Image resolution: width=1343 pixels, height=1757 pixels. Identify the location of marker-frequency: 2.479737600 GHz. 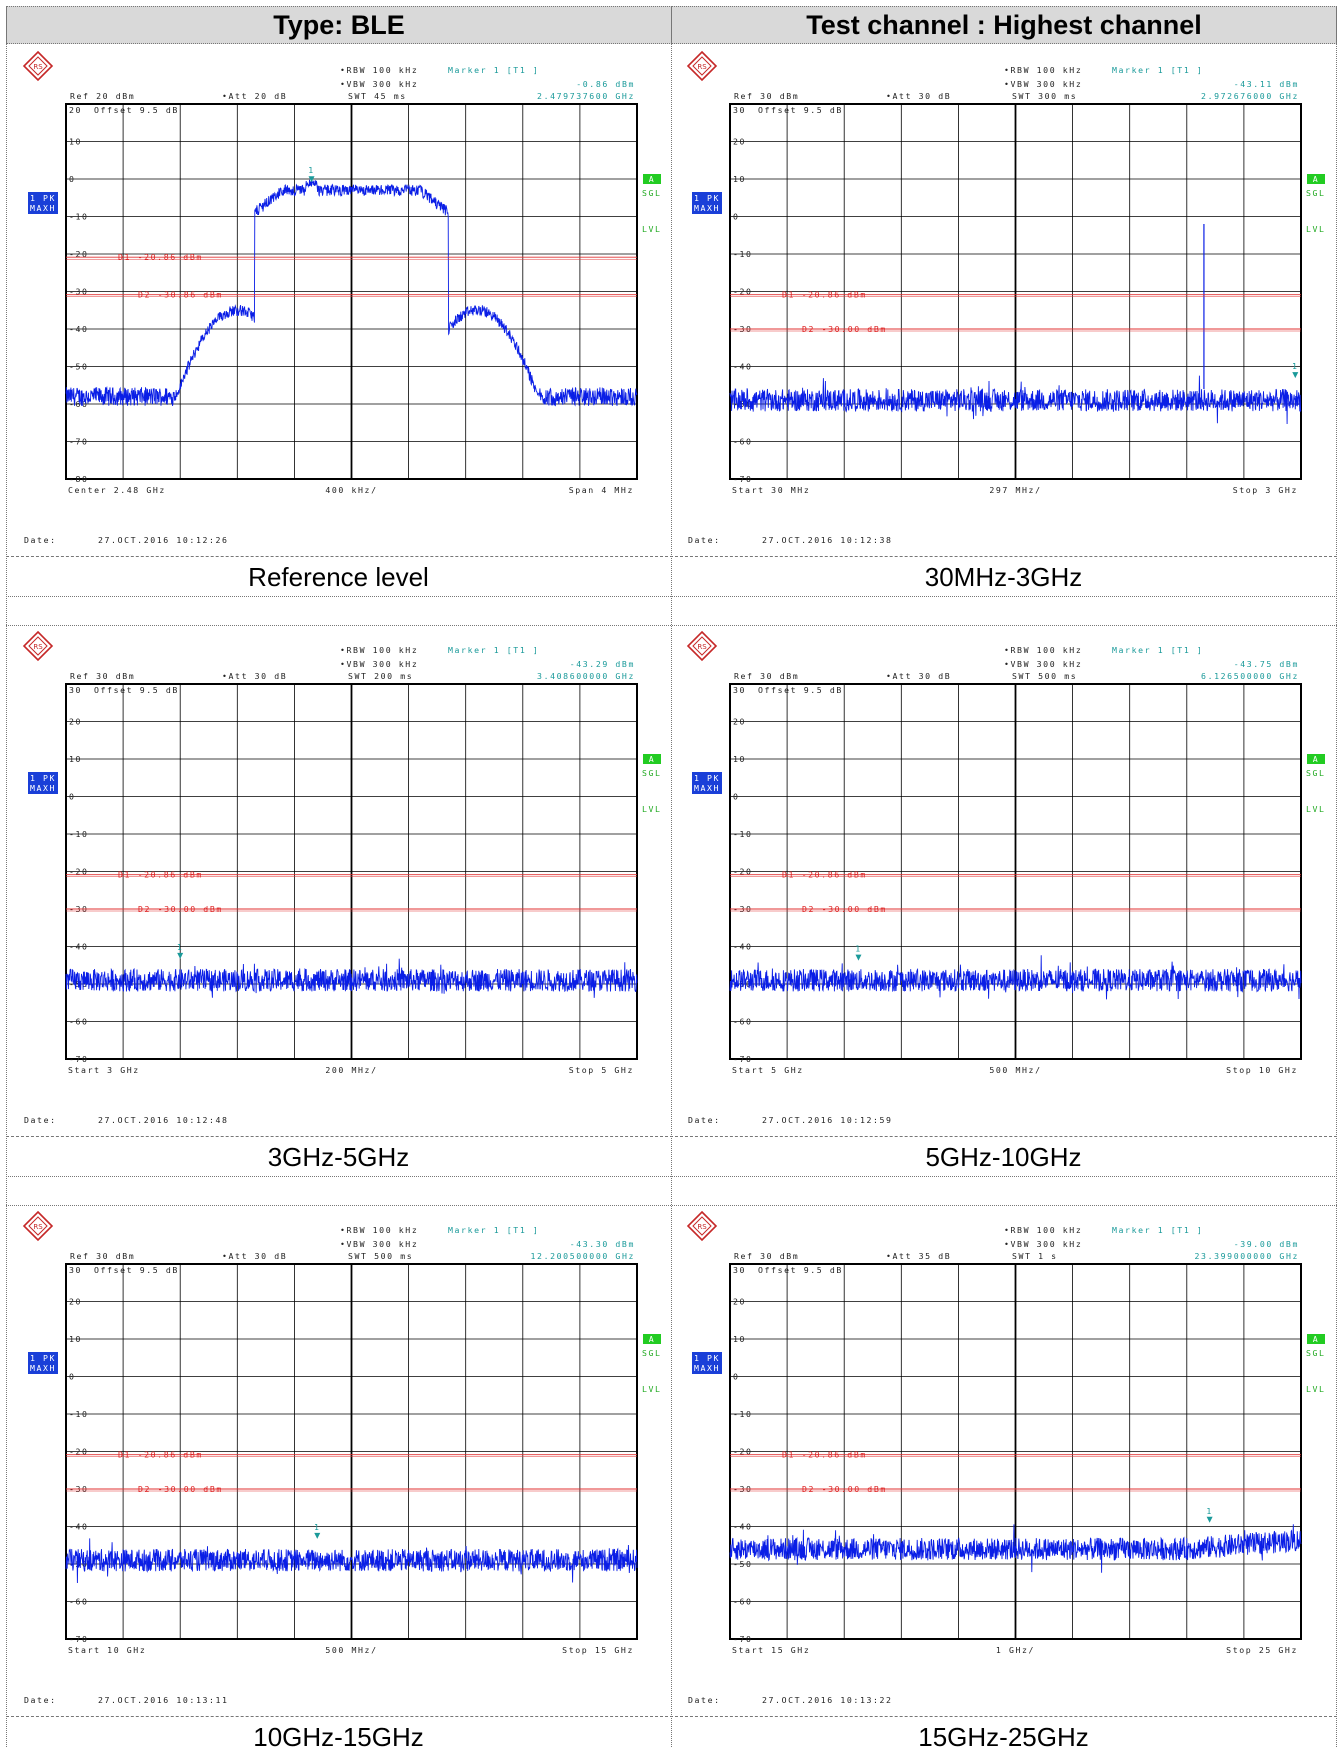
(586, 96).